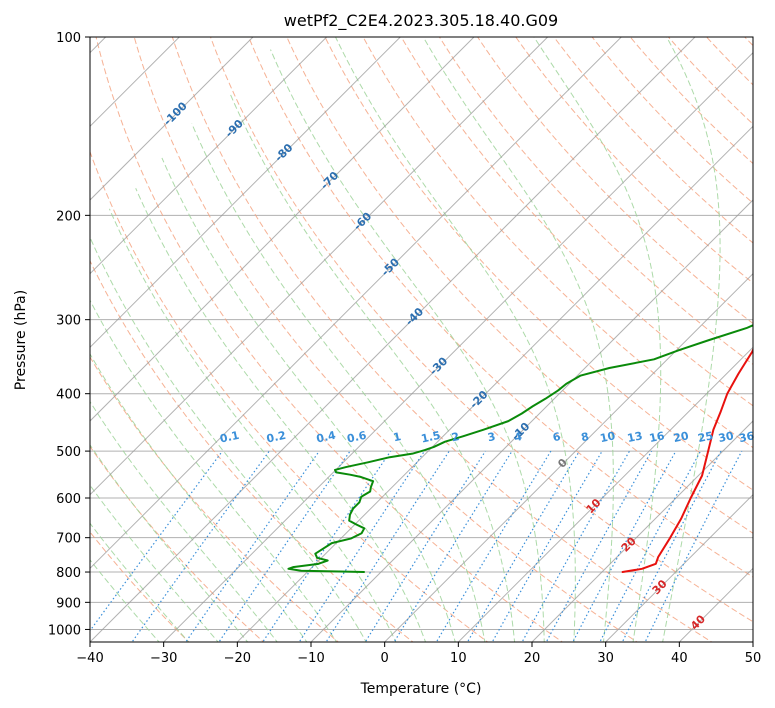  What do you see at coordinates (455, 437) in the screenshot?
I see `mixing-ratio-label: 2` at bounding box center [455, 437].